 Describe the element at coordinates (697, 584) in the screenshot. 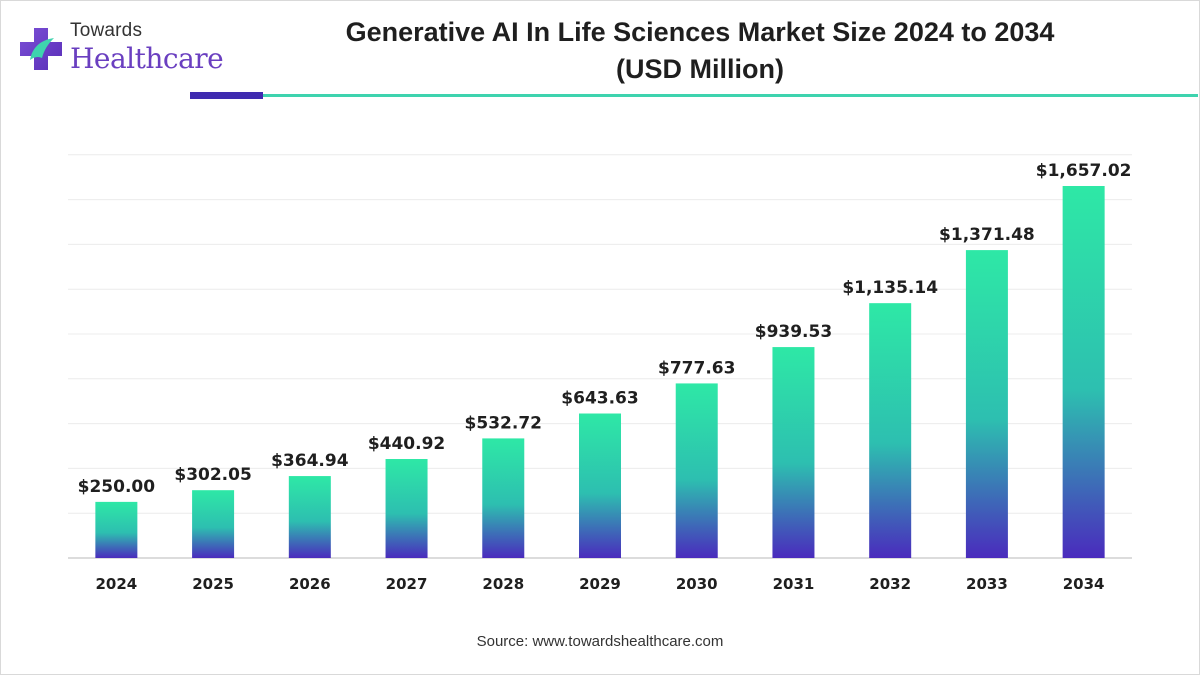

I see `x-tick-2030: 2030` at that location.